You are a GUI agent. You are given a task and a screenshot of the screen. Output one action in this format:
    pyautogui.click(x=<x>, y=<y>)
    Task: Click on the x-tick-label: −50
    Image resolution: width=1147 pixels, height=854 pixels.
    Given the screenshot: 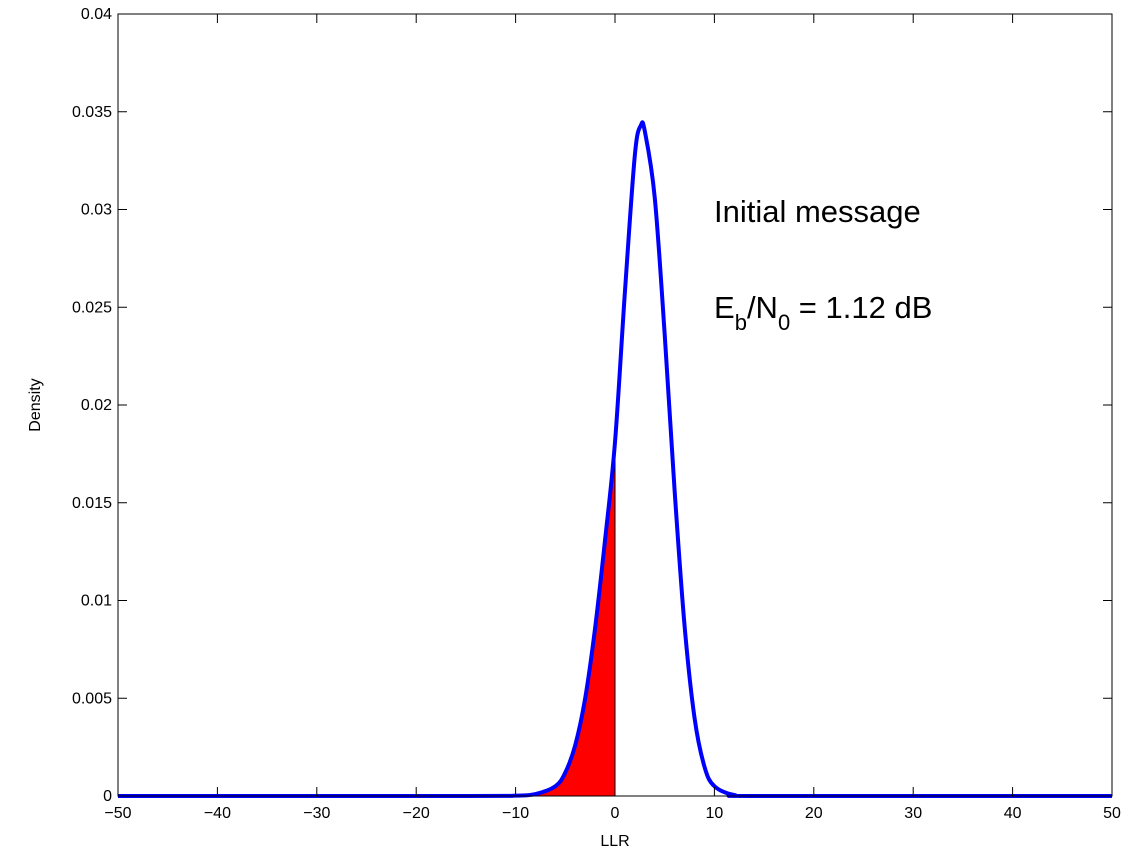 What is the action you would take?
    pyautogui.click(x=117, y=813)
    